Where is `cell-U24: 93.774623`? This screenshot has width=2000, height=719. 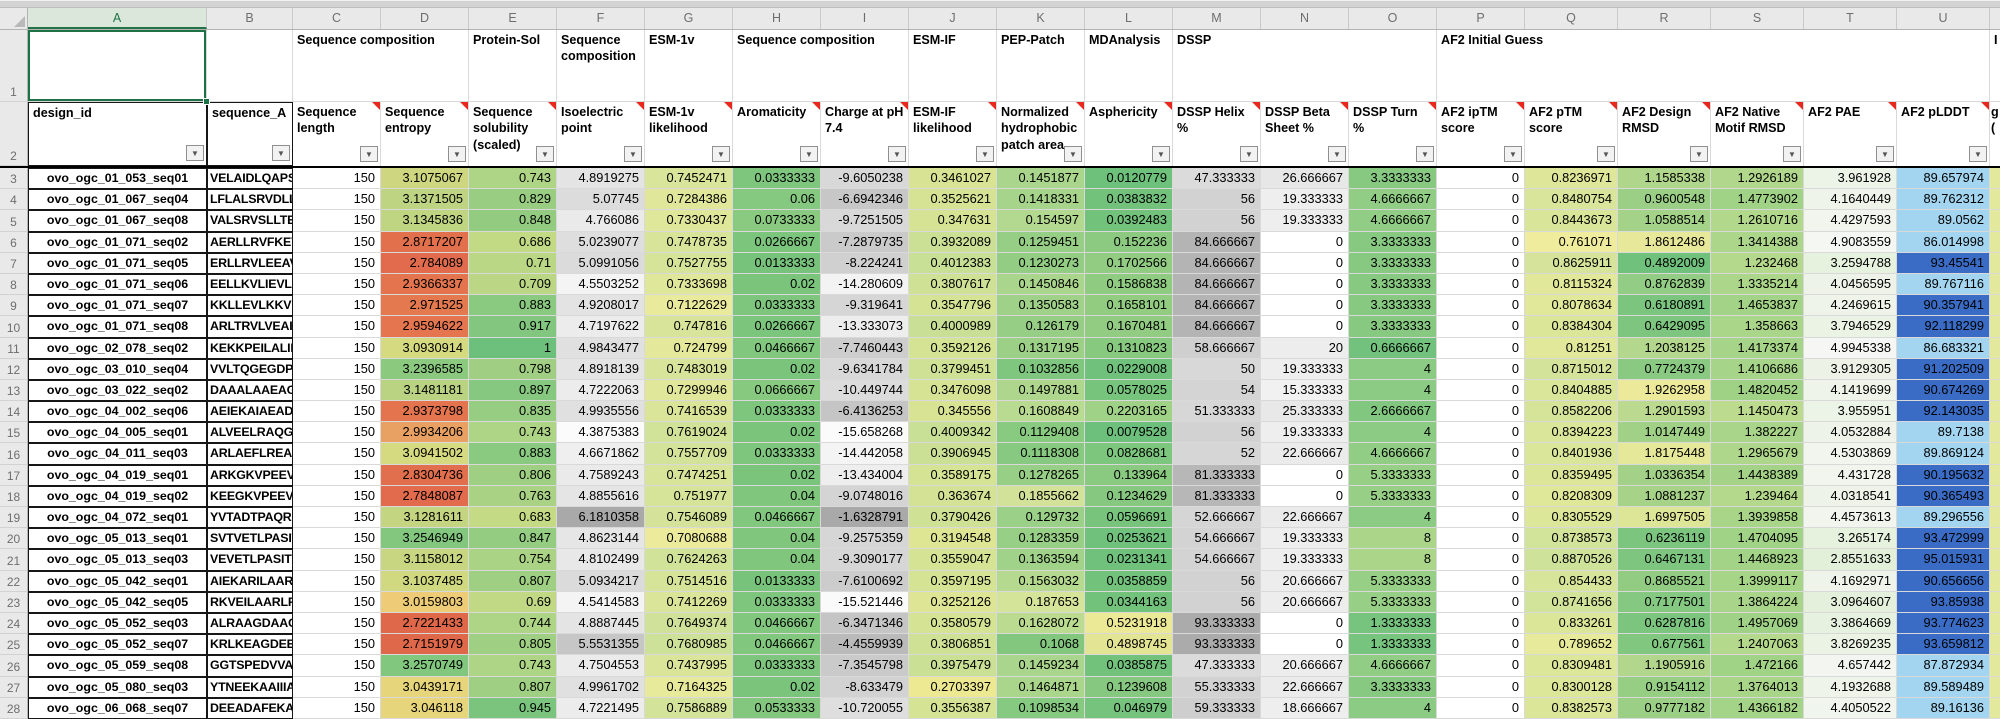
cell-U24: 93.774623 is located at coordinates (1943, 623).